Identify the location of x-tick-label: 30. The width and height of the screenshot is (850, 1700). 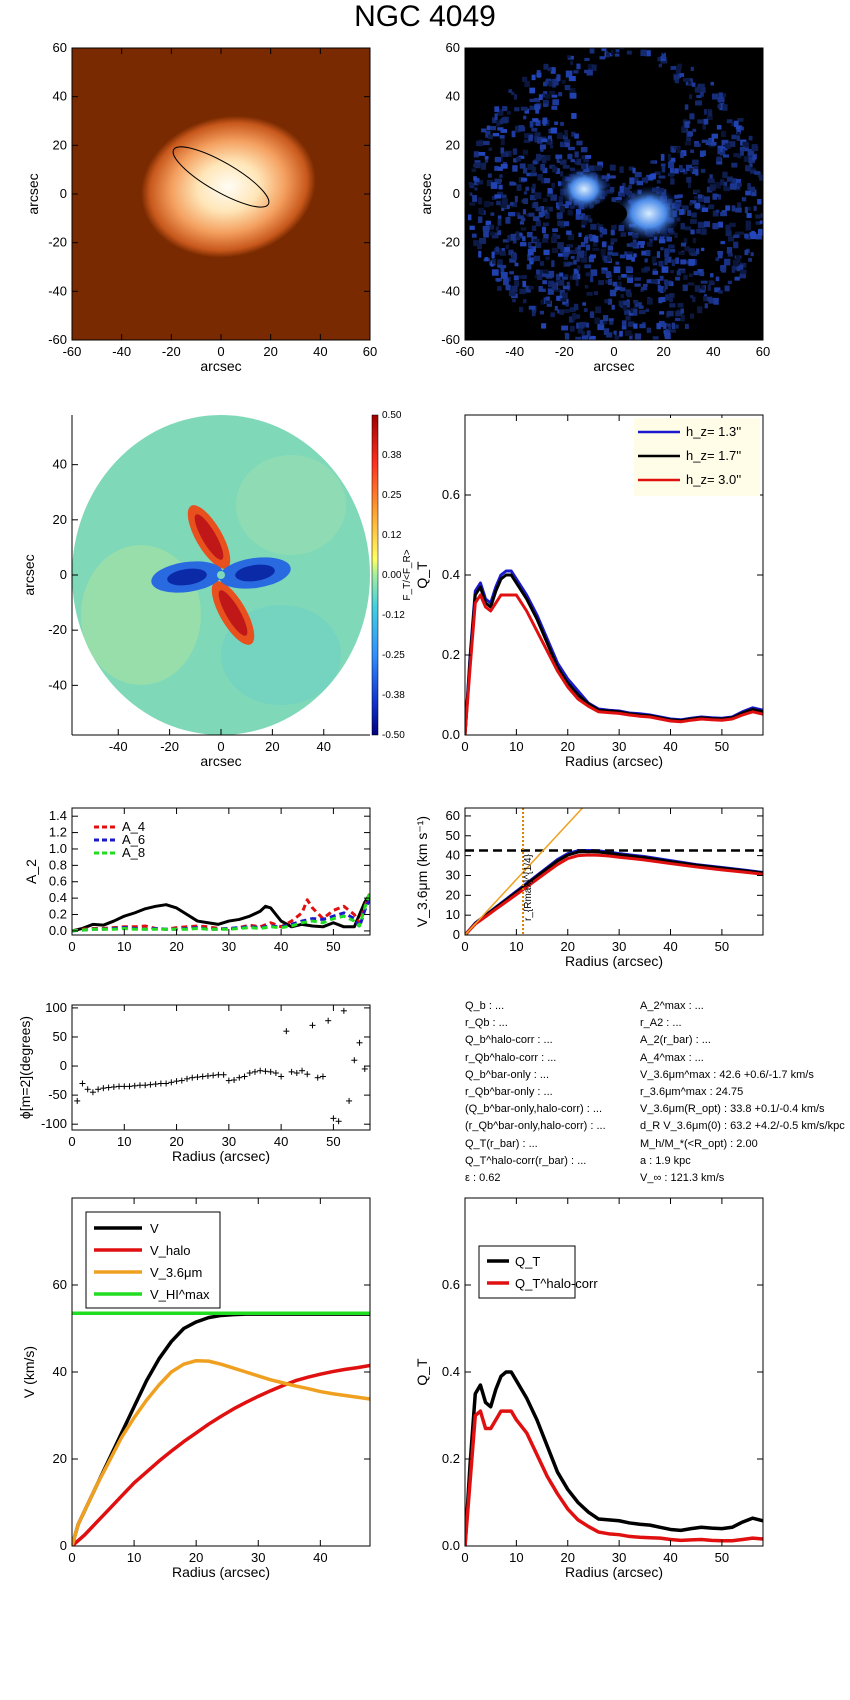
(258, 1557).